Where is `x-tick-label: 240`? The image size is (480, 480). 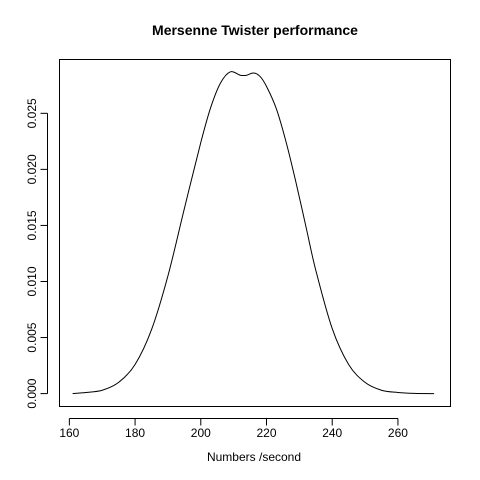
x-tick-label: 240 is located at coordinates (332, 433).